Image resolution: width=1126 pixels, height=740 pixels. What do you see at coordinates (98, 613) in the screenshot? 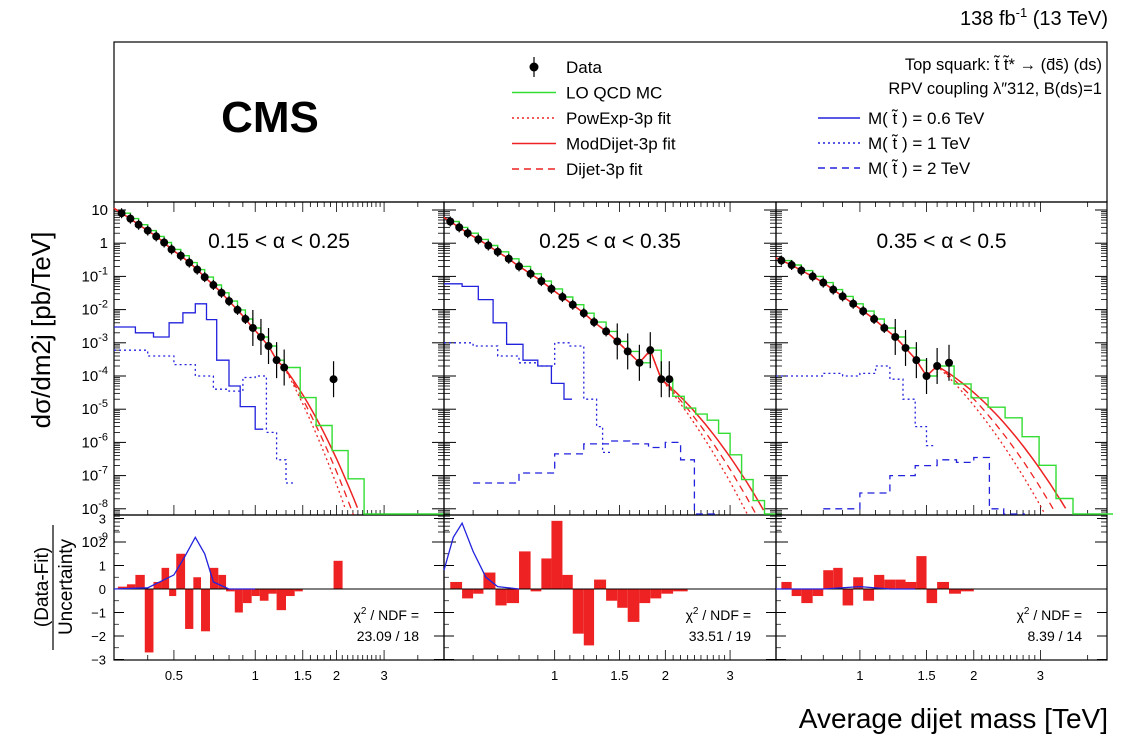
I see `y-bottom-tick-label: −1` at bounding box center [98, 613].